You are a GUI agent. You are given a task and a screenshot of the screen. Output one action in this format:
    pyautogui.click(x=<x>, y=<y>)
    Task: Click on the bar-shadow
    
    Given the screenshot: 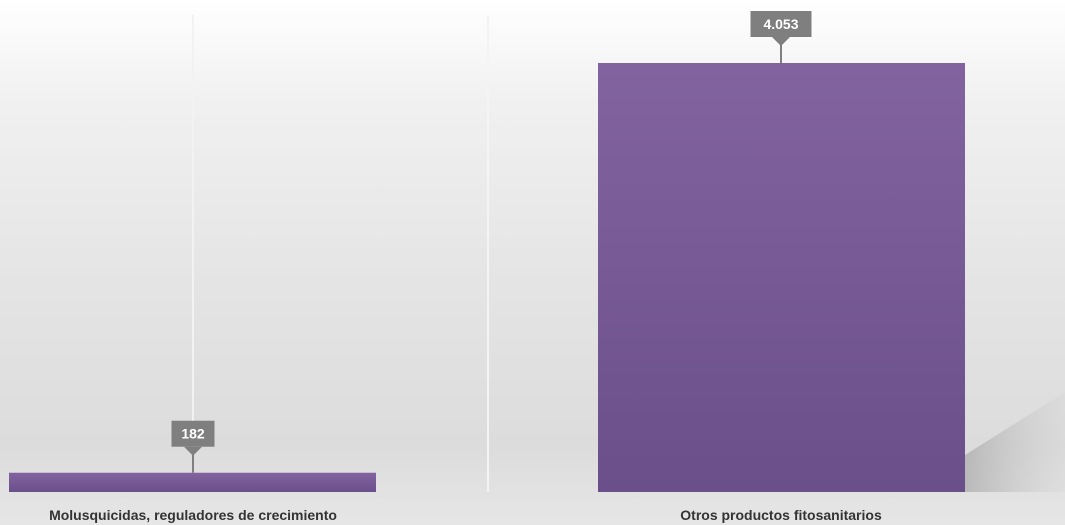 What is the action you would take?
    pyautogui.click(x=1015, y=442)
    